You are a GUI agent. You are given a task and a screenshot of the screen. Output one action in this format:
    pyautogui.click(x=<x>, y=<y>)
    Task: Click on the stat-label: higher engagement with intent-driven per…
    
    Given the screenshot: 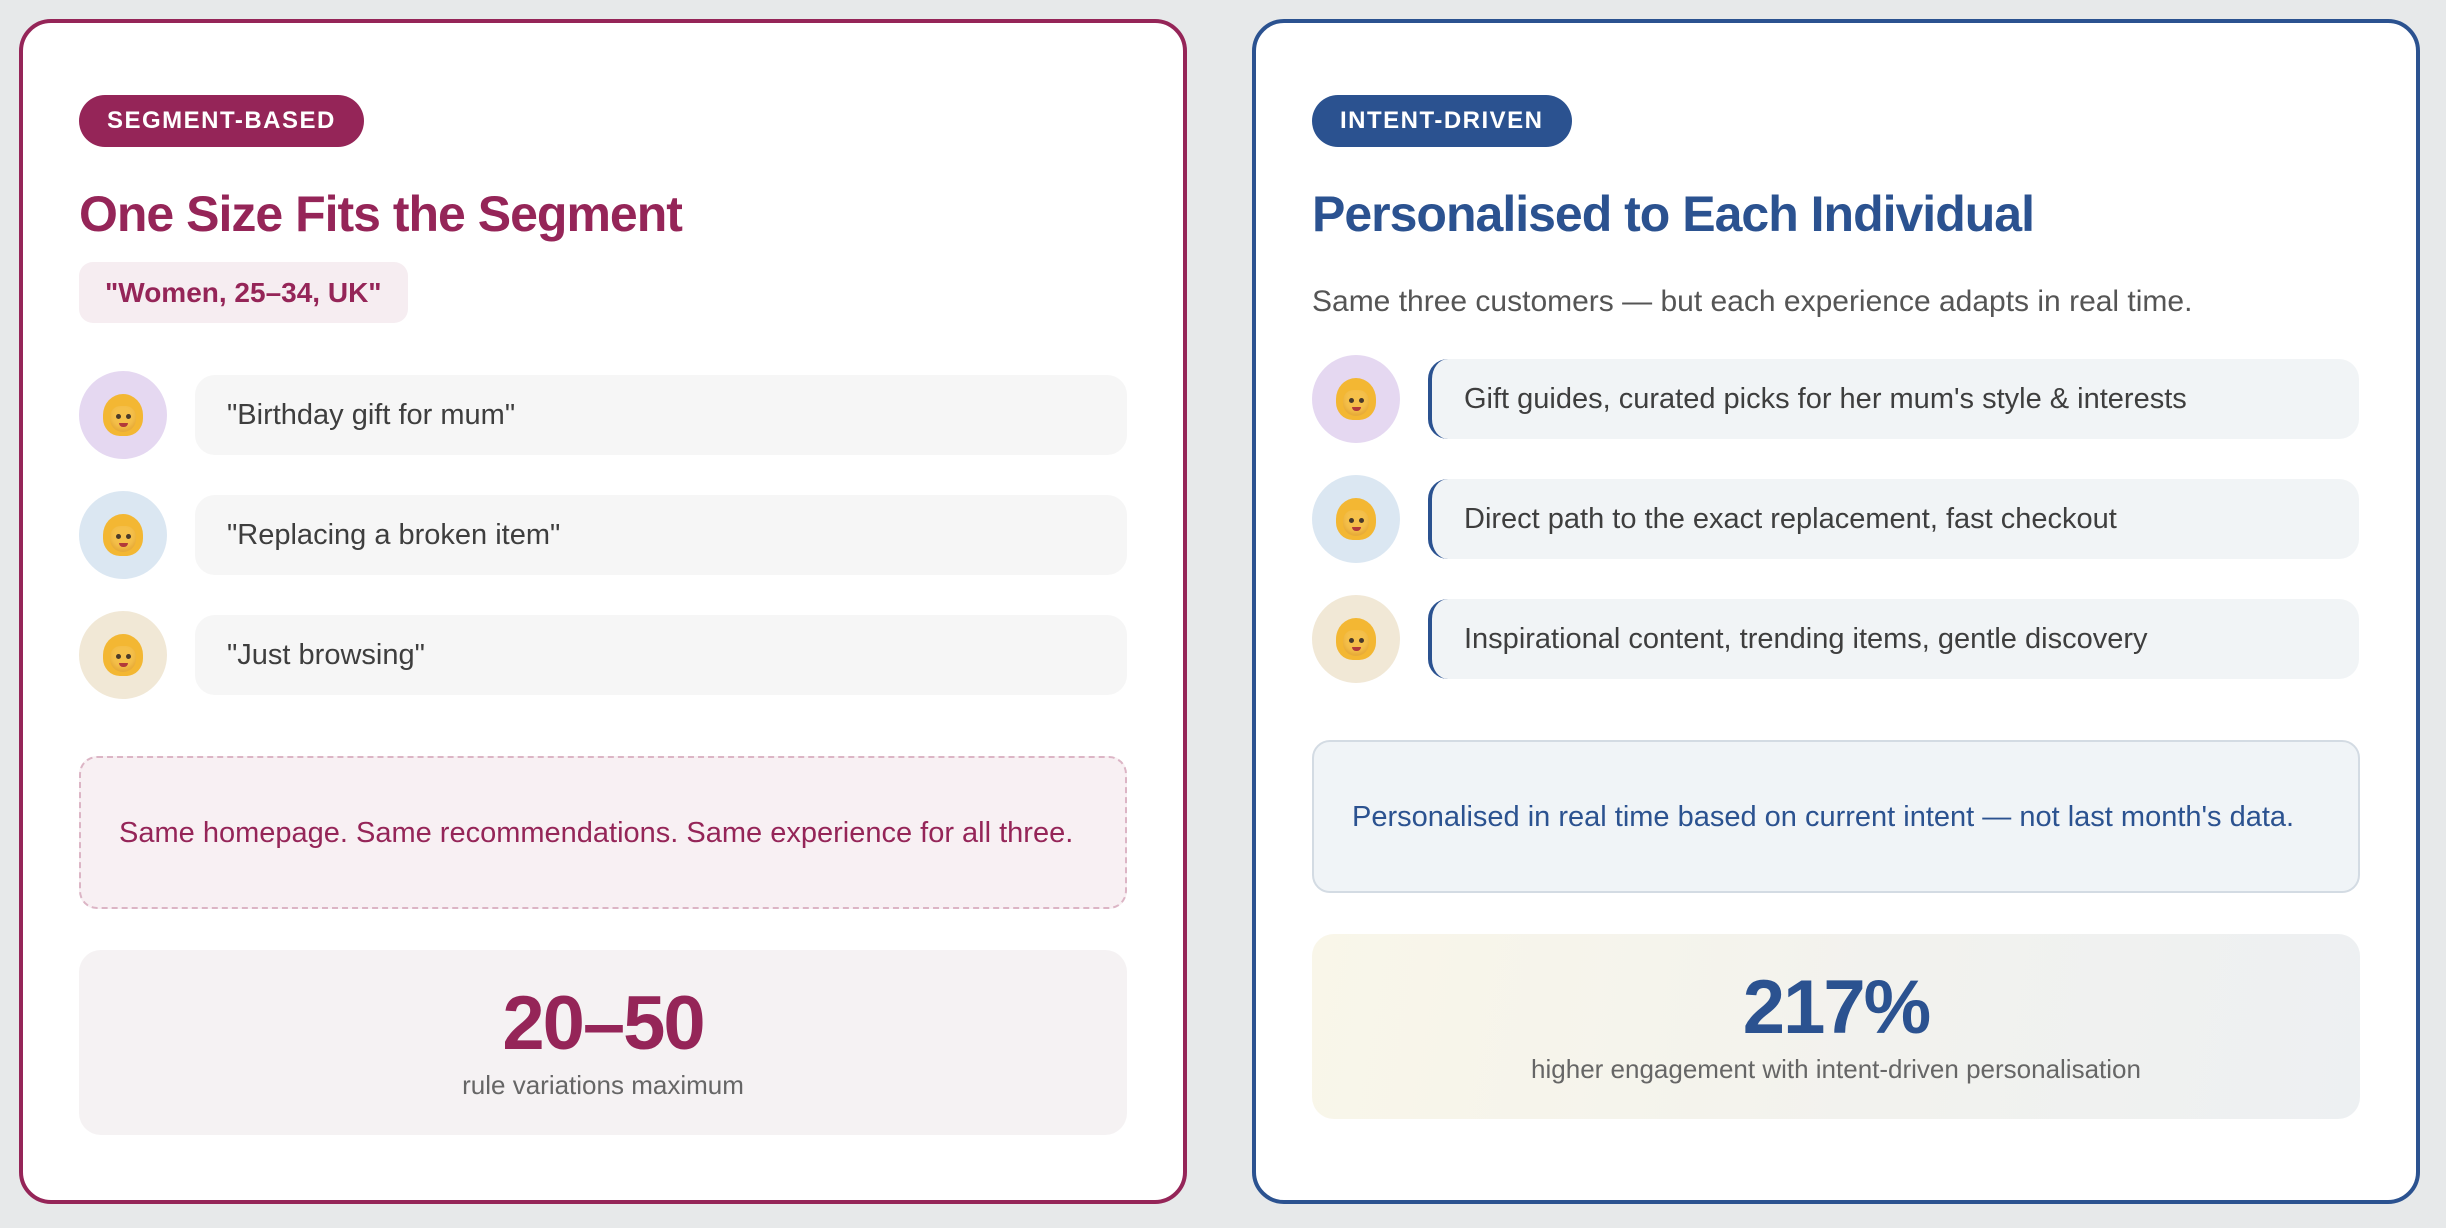 What is the action you would take?
    pyautogui.click(x=1836, y=1069)
    